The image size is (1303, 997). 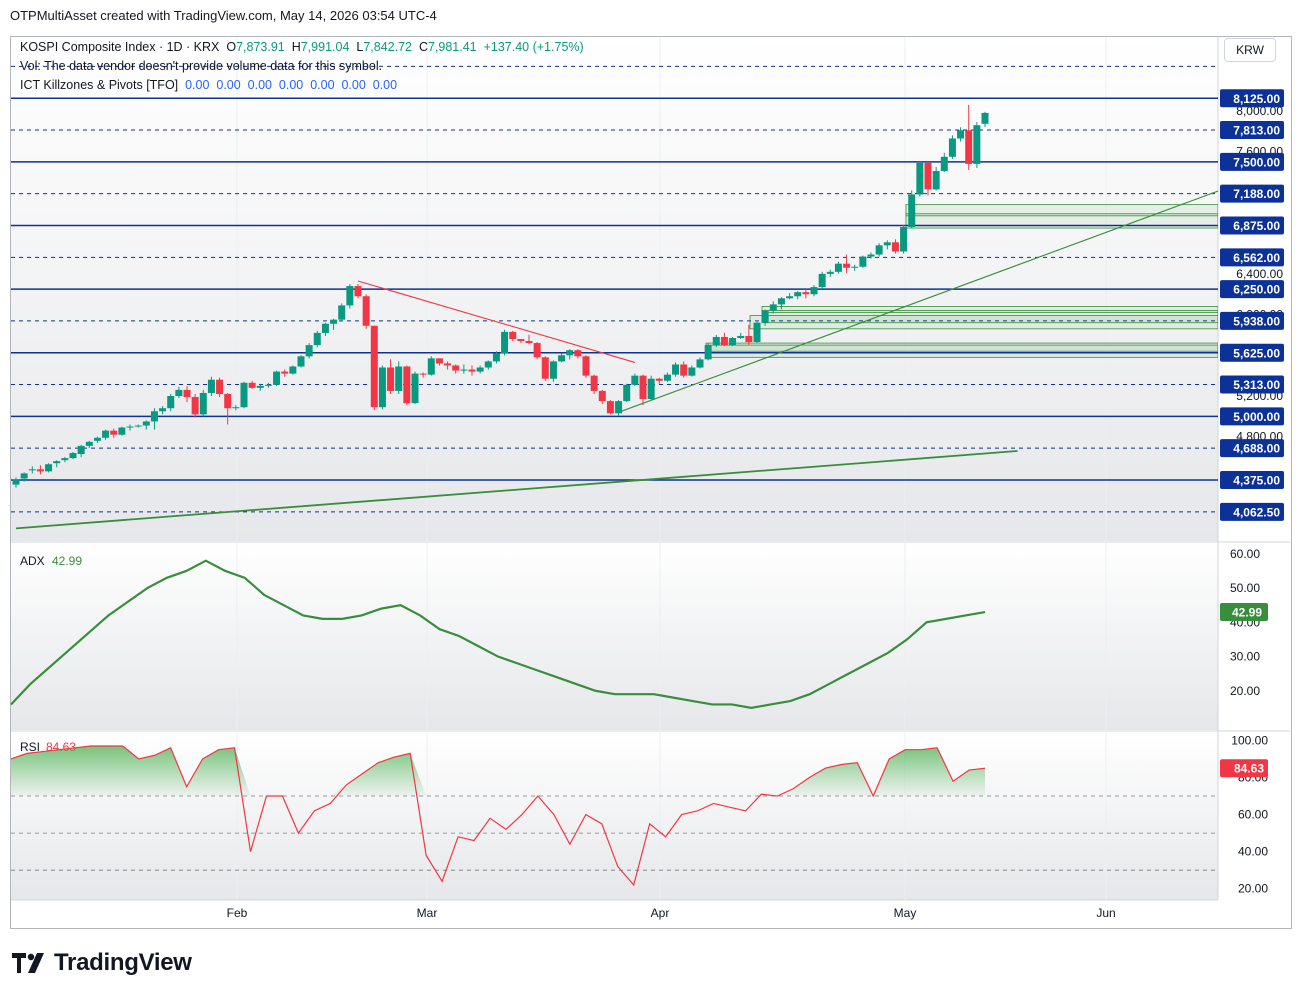 I want to click on close-value: 7,981.41, so click(x=452, y=47).